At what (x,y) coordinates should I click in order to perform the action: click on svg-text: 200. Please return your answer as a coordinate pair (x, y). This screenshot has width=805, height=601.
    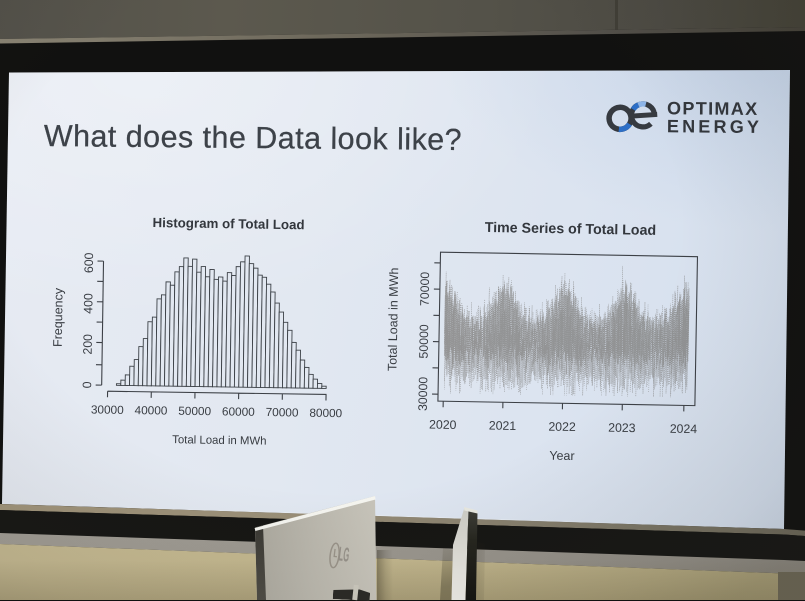
    Looking at the image, I should click on (88, 344).